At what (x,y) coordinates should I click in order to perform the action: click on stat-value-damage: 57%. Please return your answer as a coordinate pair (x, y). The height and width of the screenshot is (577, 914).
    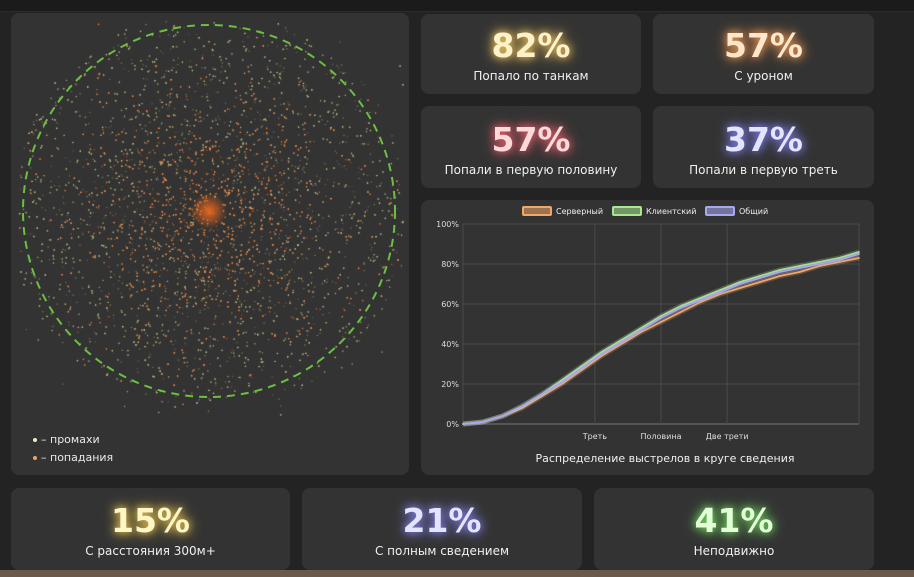
    Looking at the image, I should click on (763, 45).